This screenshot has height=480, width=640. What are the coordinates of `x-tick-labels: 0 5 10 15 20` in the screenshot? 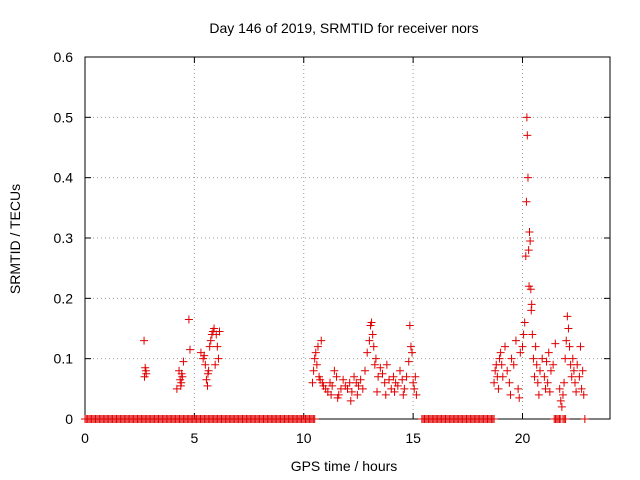 It's located at (305, 438).